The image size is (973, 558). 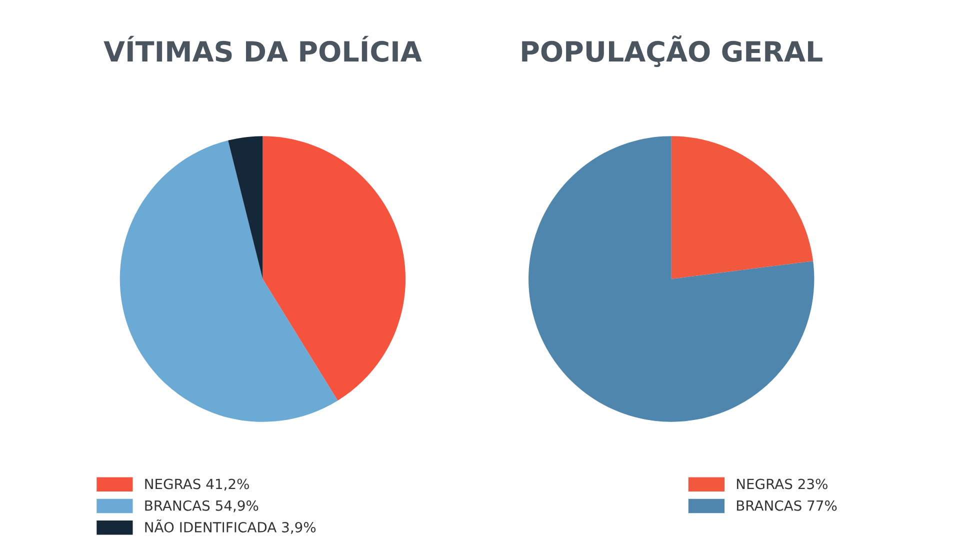 What do you see at coordinates (230, 527) in the screenshot?
I see `legend-label: NÃO IDENTIFICADA 3,9%` at bounding box center [230, 527].